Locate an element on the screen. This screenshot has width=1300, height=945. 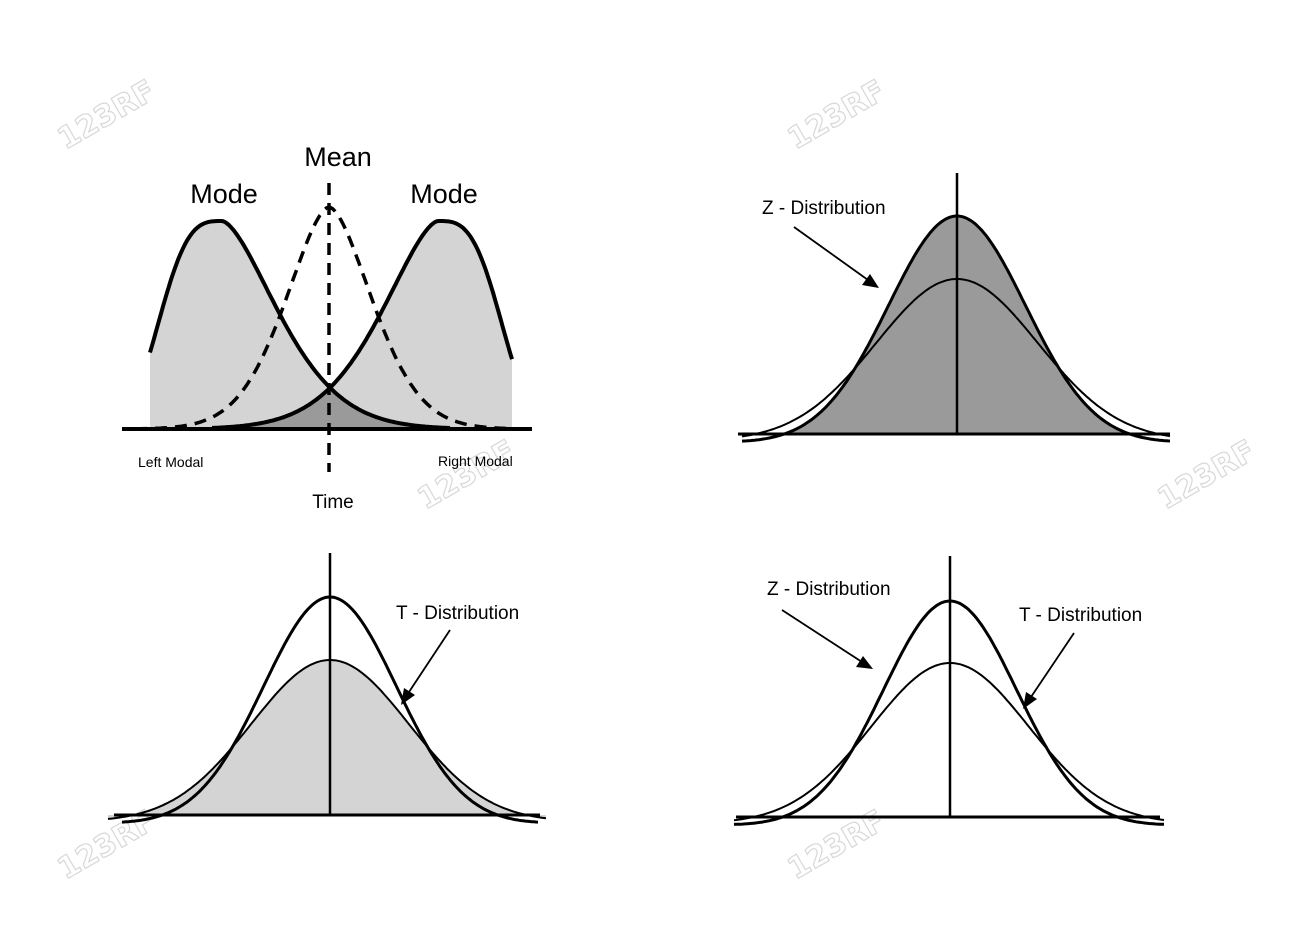
t-distribution-area is located at coordinates (327, 739).